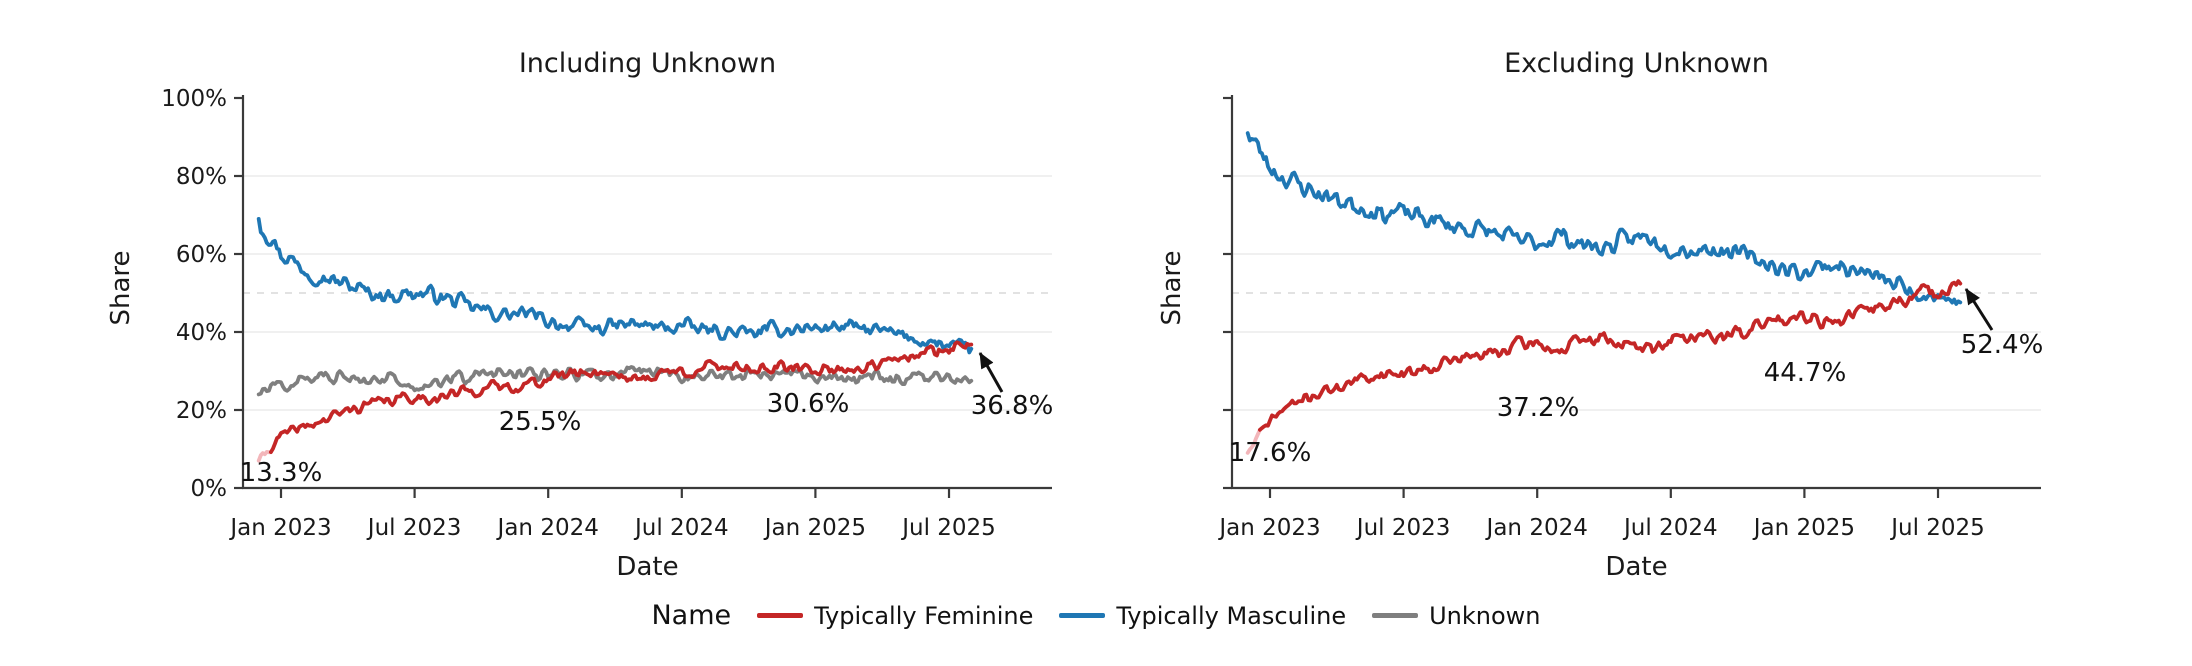 Image resolution: width=2192 pixels, height=666 pixels. Describe the element at coordinates (1082, 615) in the screenshot. I see `masculine-line-swatch-icon` at that location.